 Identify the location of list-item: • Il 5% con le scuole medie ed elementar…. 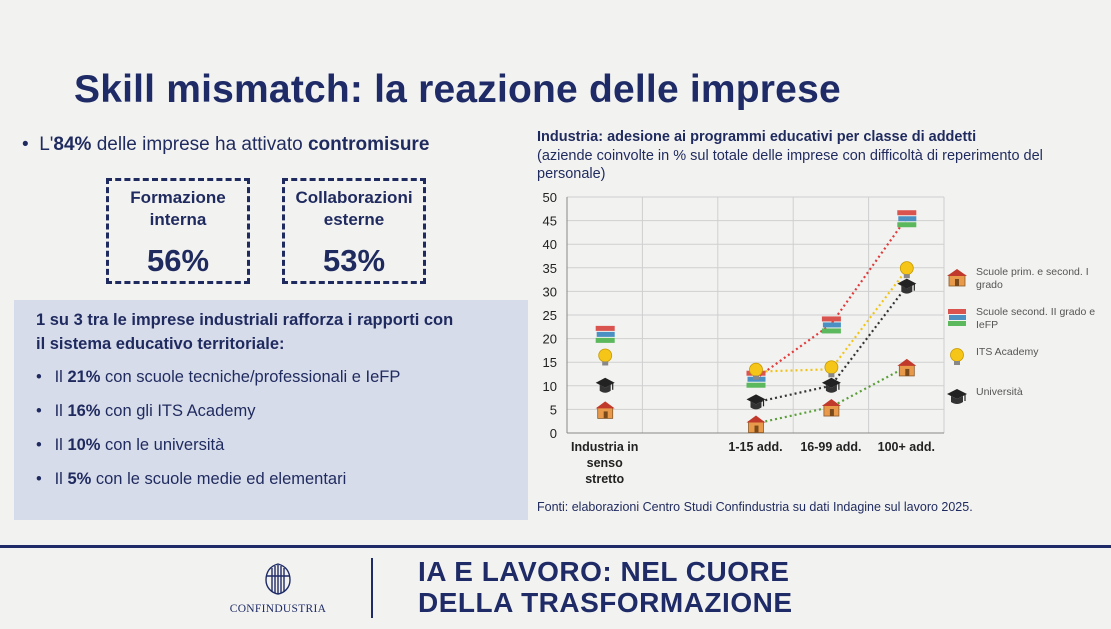
(191, 479).